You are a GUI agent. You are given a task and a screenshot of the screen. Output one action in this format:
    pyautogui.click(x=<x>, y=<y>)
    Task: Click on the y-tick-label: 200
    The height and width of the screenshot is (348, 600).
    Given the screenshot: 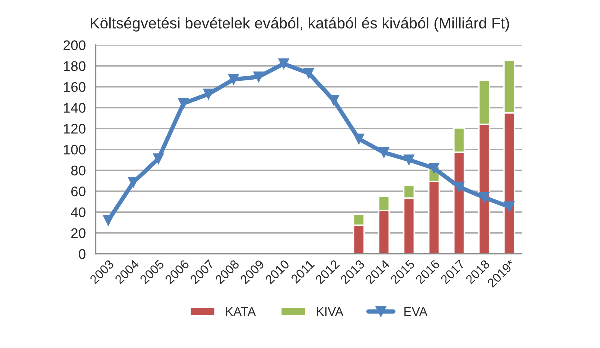 What is the action you would take?
    pyautogui.click(x=75, y=45)
    